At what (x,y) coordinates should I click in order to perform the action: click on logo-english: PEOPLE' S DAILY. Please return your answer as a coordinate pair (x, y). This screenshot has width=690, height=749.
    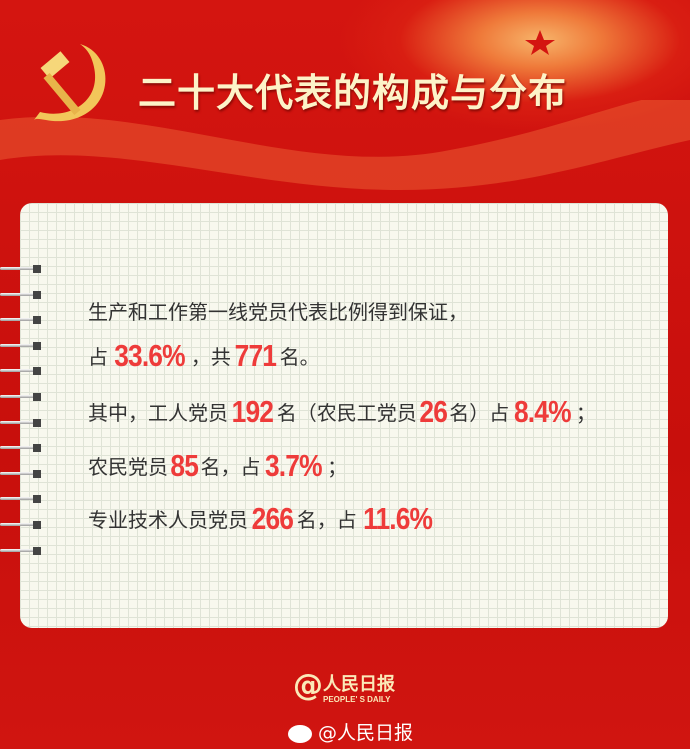
    Looking at the image, I should click on (357, 699).